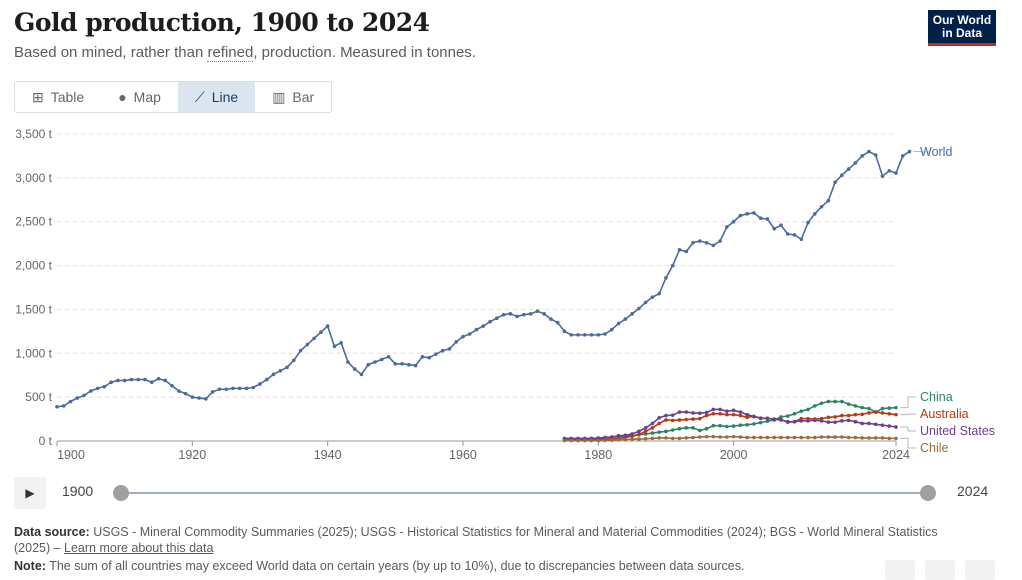  Describe the element at coordinates (230, 53) in the screenshot. I see `refined-definition-link: refined` at that location.